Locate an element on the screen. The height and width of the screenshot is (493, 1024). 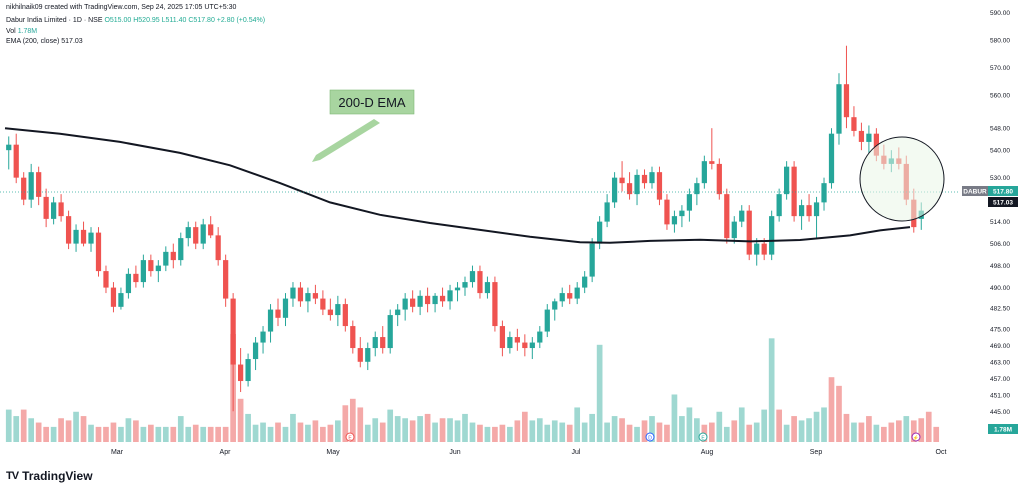
time-tick-label: Mar is located at coordinates (117, 452).